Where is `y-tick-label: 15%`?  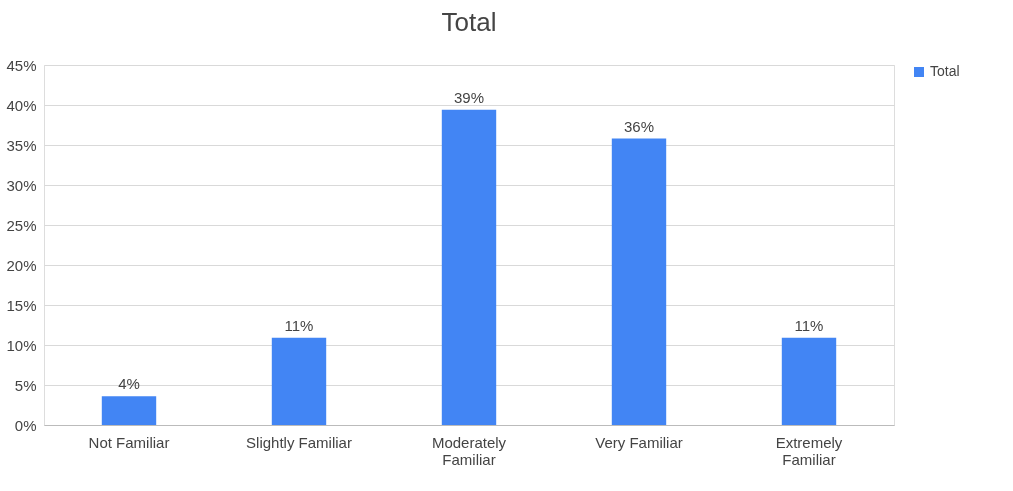
y-tick-label: 15% is located at coordinates (21, 305).